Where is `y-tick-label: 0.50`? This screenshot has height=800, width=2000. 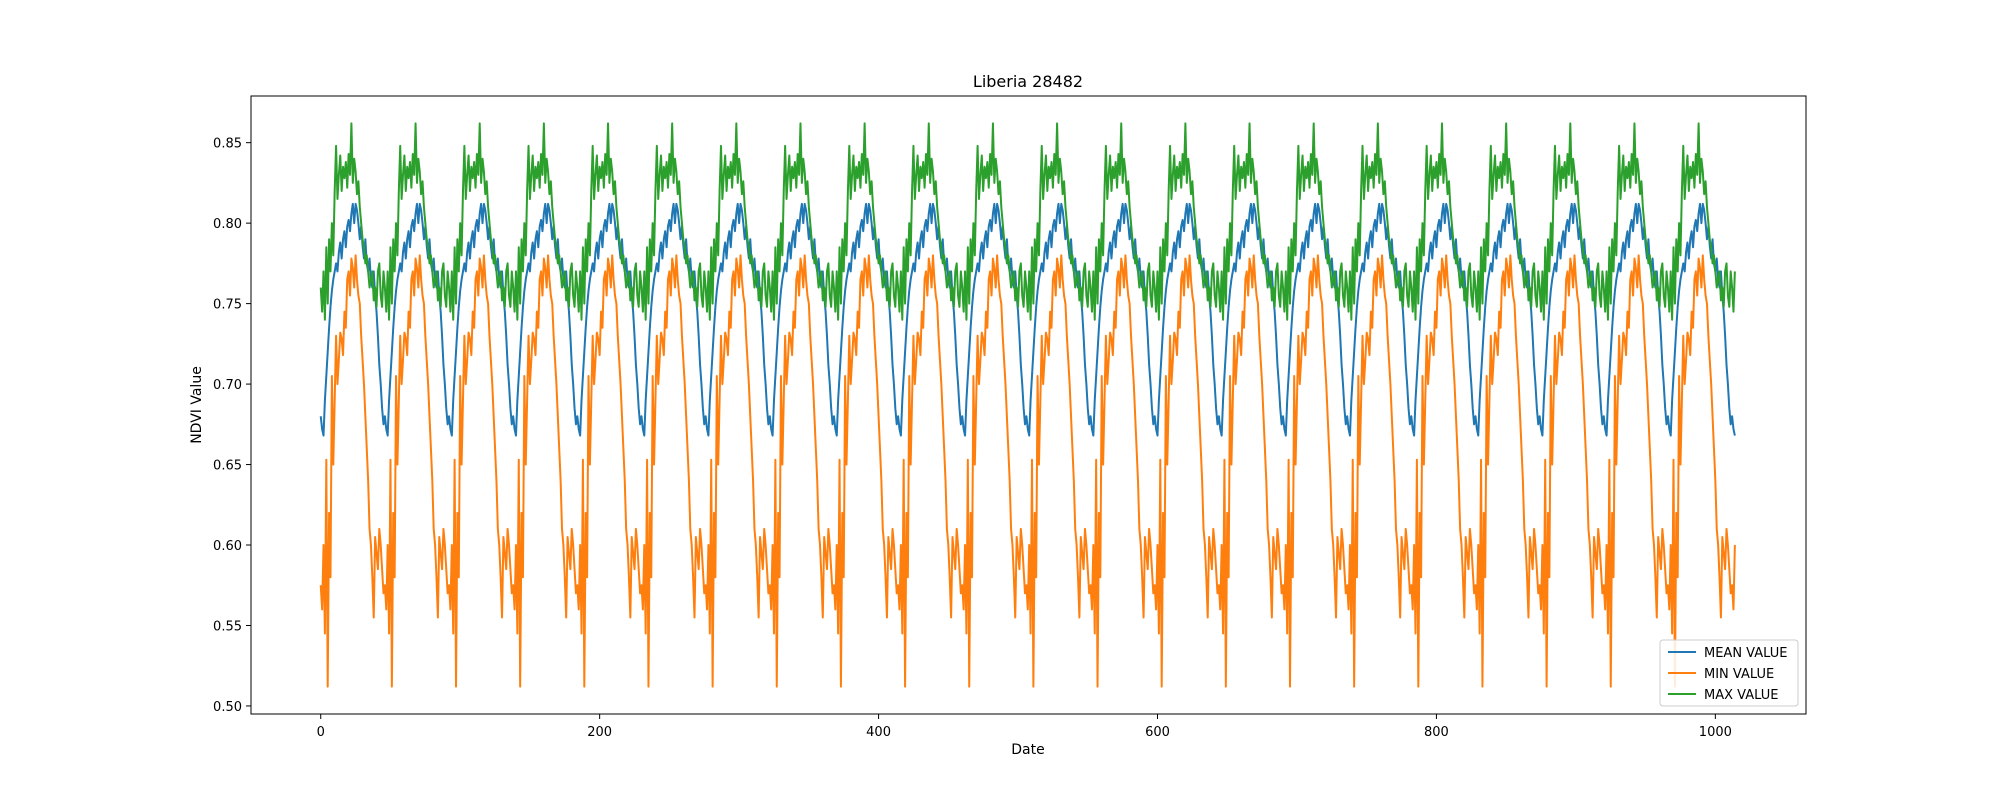
y-tick-label: 0.50 is located at coordinates (227, 707).